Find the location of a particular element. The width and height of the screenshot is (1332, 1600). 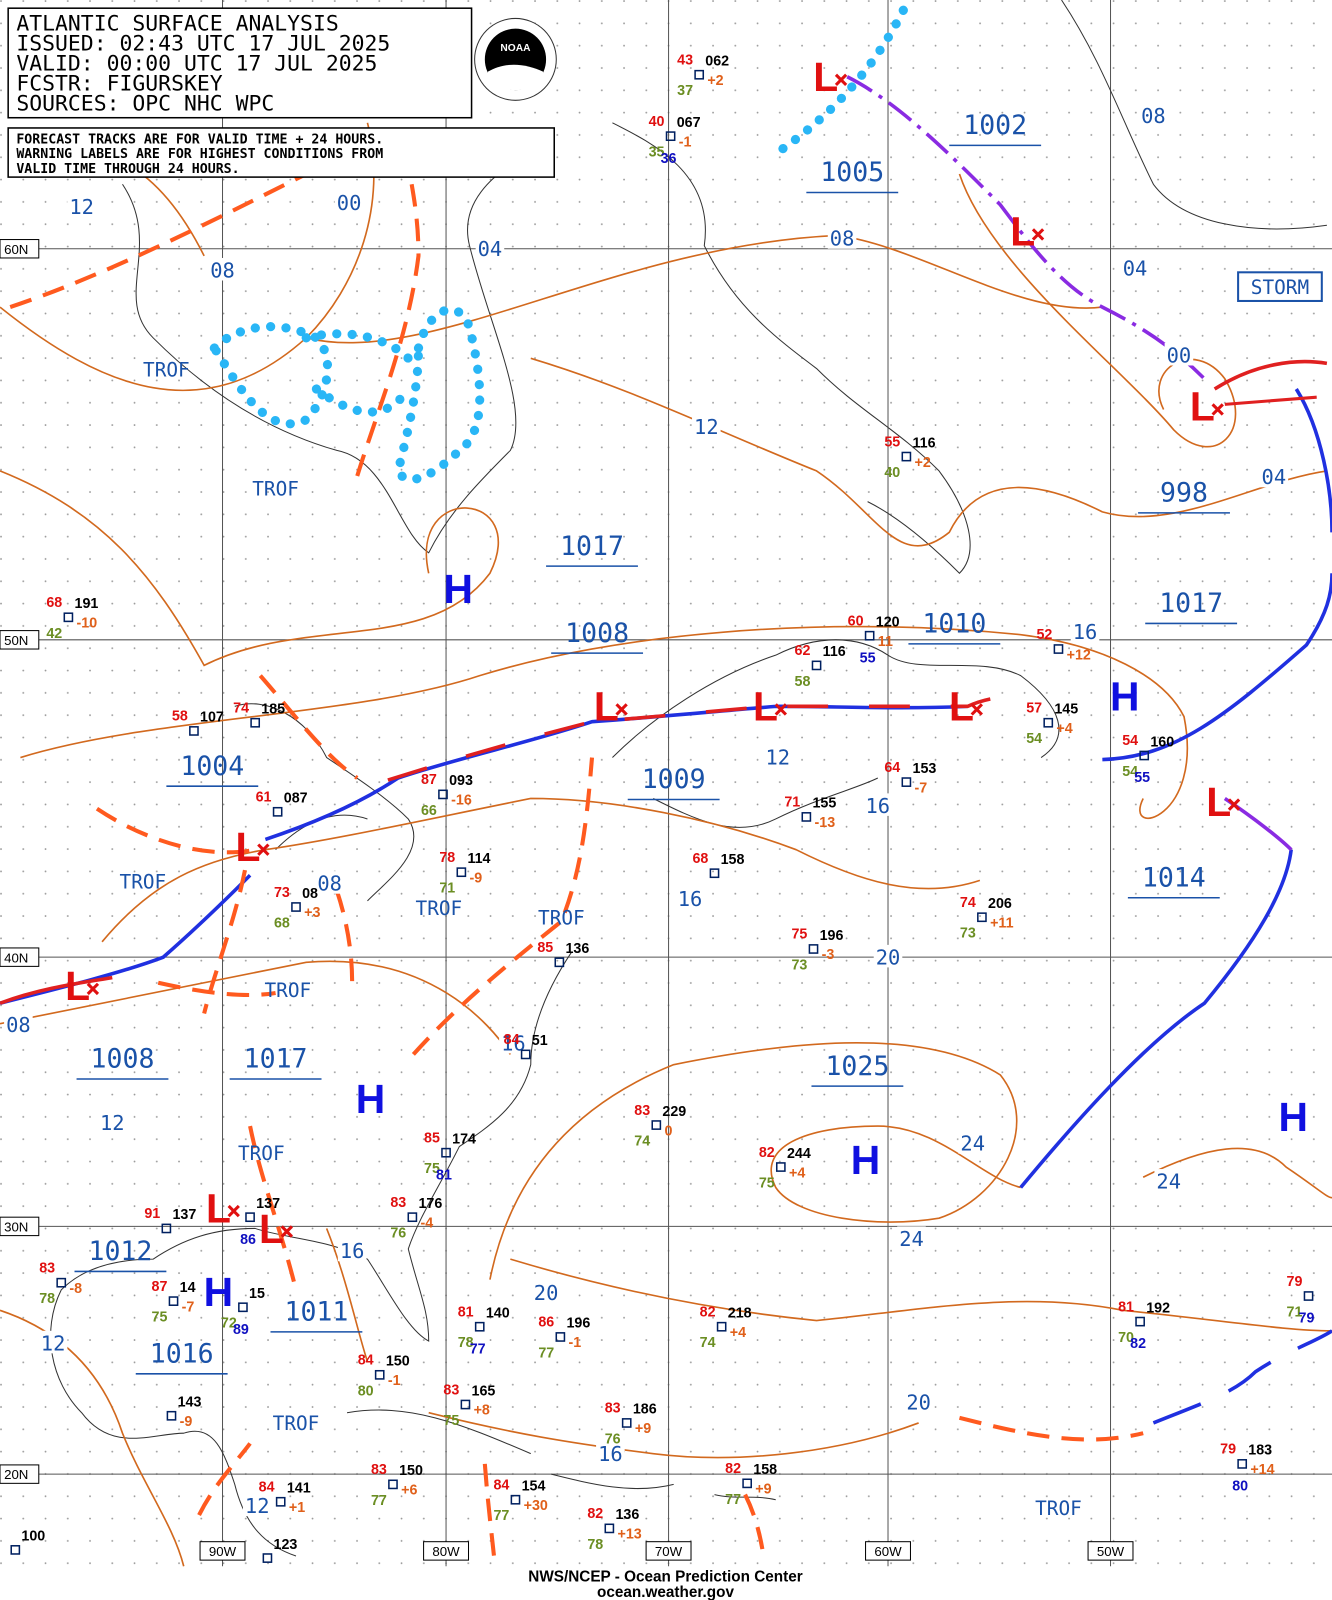

station-temp: 82 is located at coordinates (595, 1514).